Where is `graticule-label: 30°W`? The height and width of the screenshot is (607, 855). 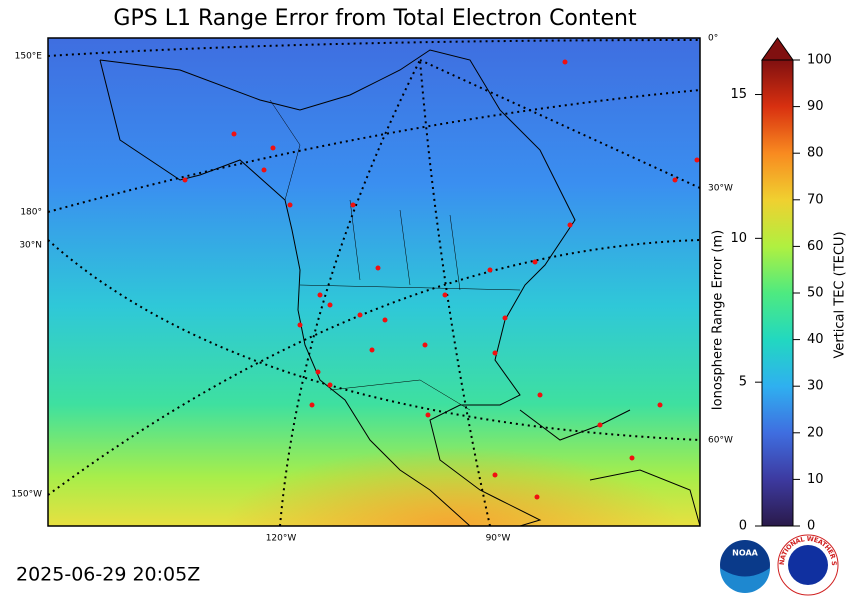 graticule-label: 30°W is located at coordinates (720, 189).